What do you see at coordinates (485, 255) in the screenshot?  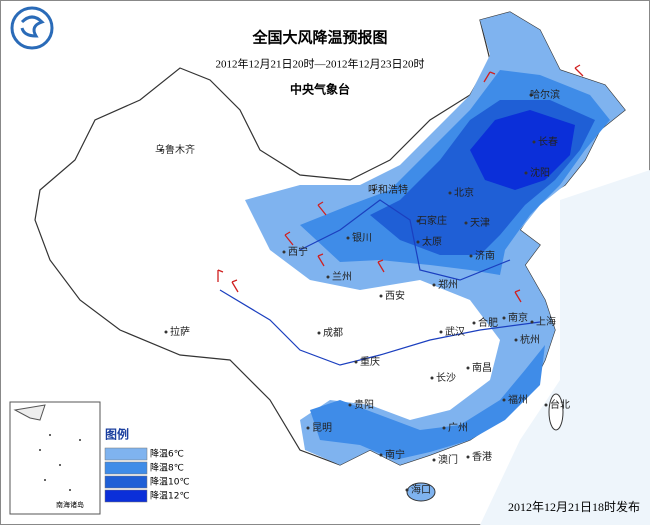 I see `city-label: 济南` at bounding box center [485, 255].